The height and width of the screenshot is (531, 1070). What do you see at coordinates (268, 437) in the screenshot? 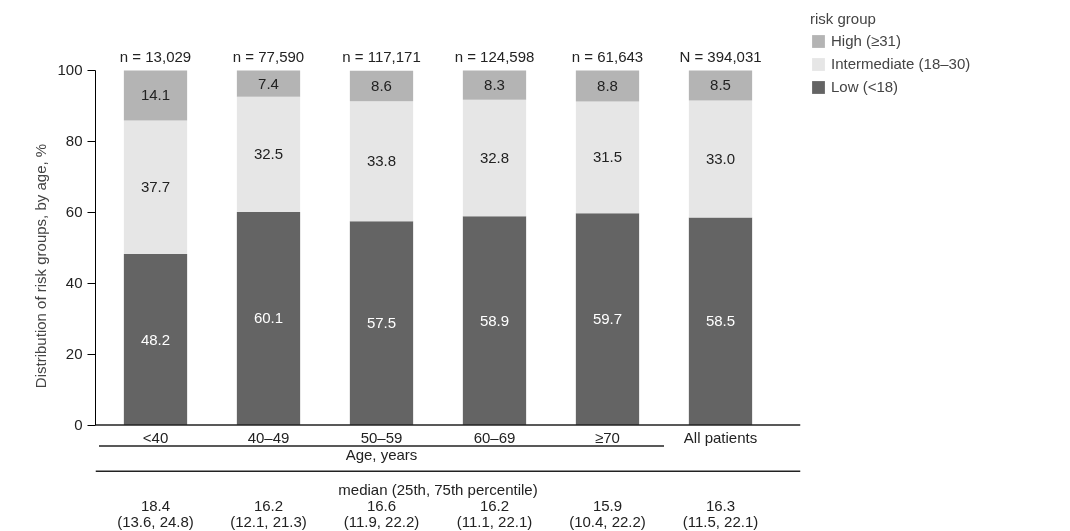
I see `x-tick-label: 40–49` at bounding box center [268, 437].